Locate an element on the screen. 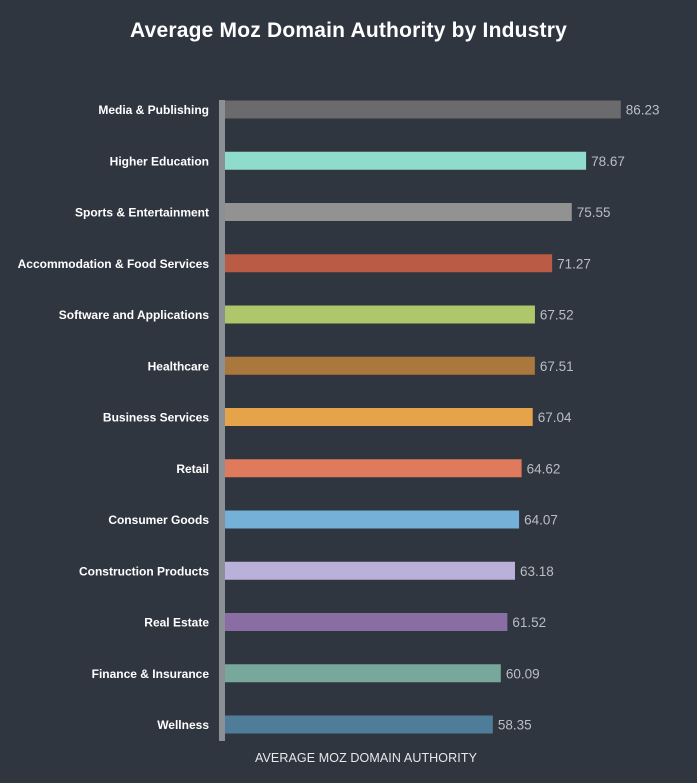  chart-title: Average Moz Domain Authority by Industry is located at coordinates (348, 30).